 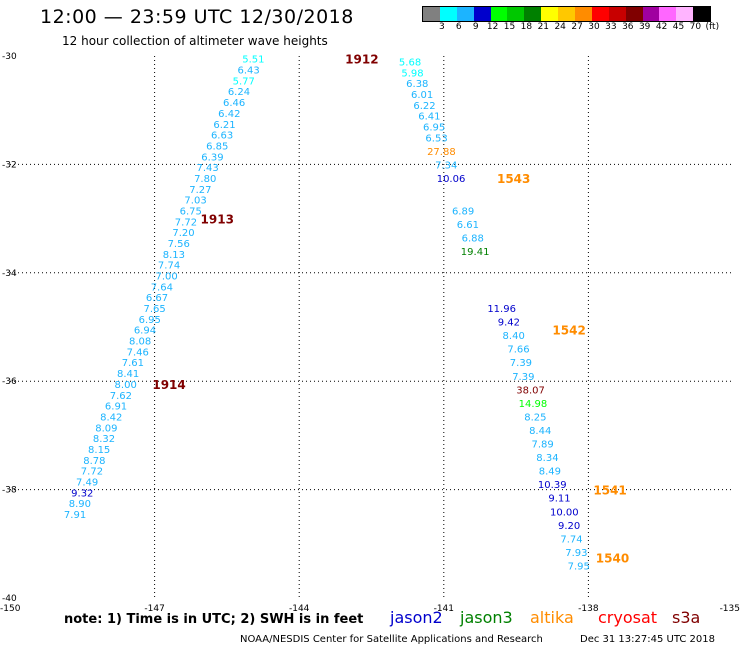 What do you see at coordinates (154, 309) in the screenshot?
I see `wave-height-value: 7.65` at bounding box center [154, 309].